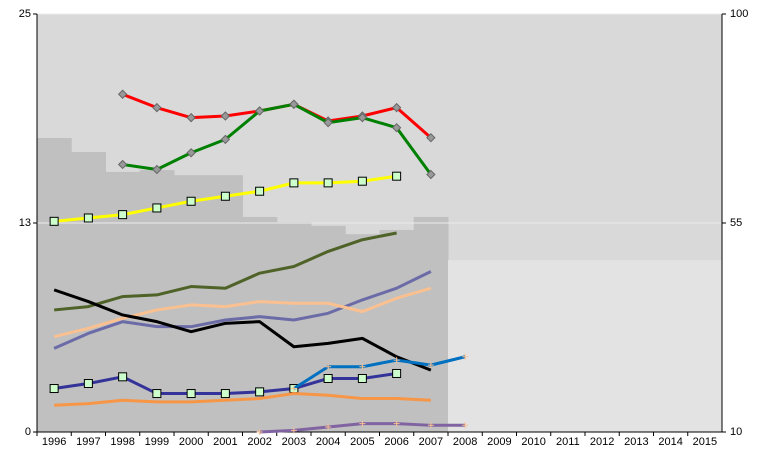  What do you see at coordinates (739, 14) in the screenshot?
I see `y2-tick-label: 100` at bounding box center [739, 14].